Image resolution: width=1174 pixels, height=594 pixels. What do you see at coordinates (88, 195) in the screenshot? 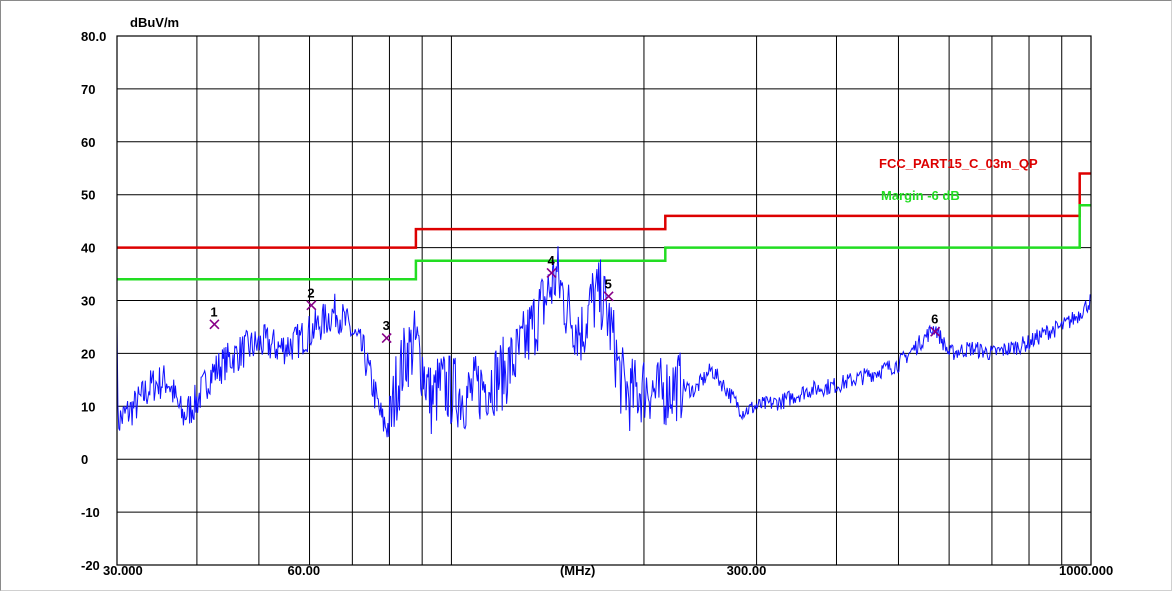
I see `y-tick-label: 50` at bounding box center [88, 195].